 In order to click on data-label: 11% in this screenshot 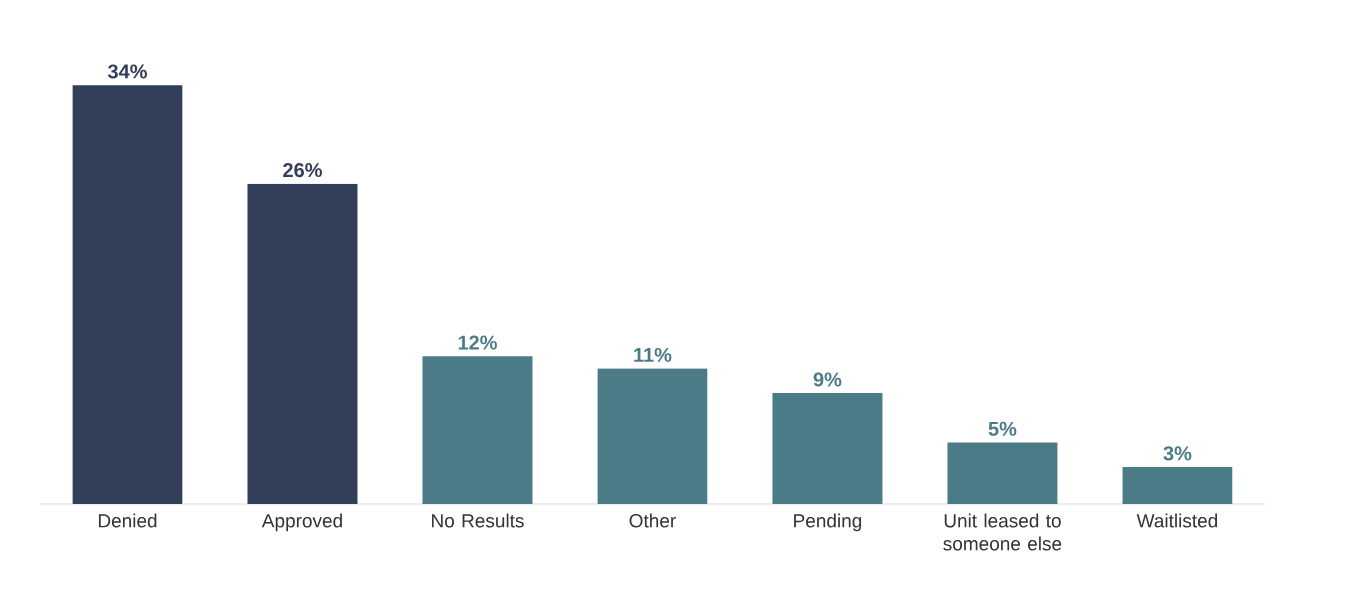, I will do `click(653, 354)`.